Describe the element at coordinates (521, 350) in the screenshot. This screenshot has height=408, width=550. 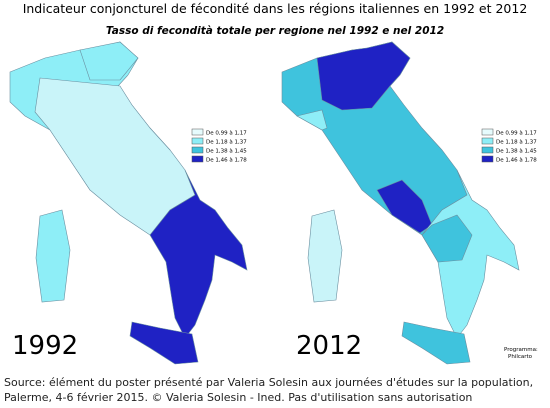
I see `credit: Programma:` at that location.